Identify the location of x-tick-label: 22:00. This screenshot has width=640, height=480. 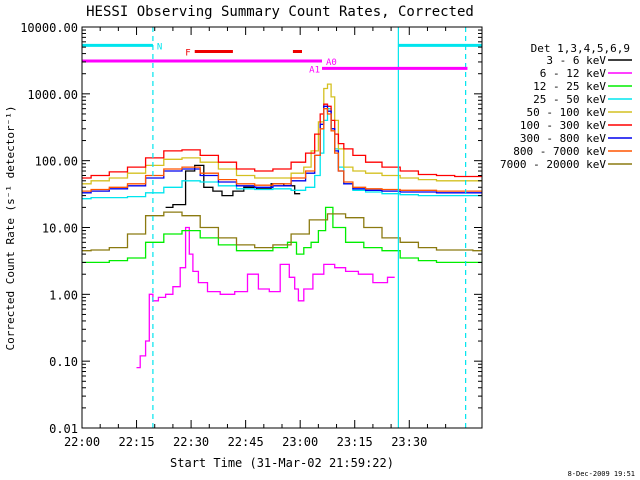
(82, 442).